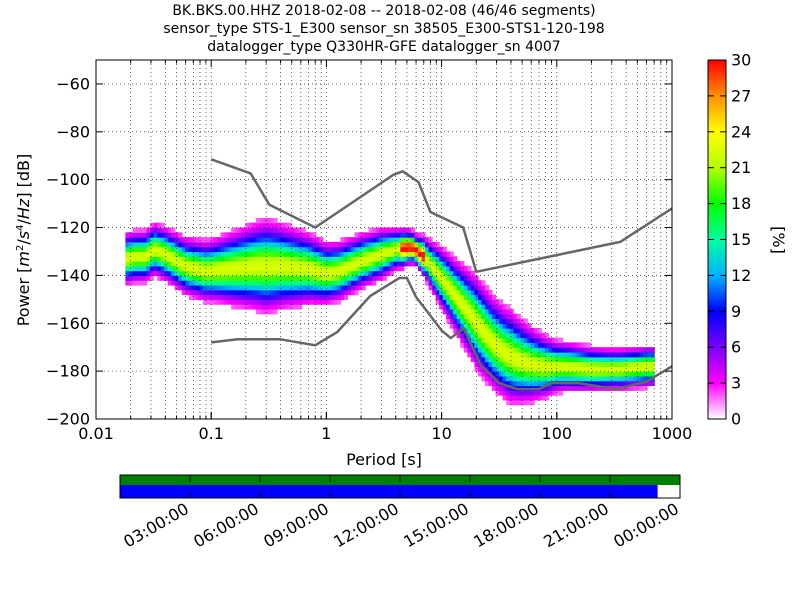 The image size is (800, 600). What do you see at coordinates (326, 433) in the screenshot?
I see `x-tick-label: 1` at bounding box center [326, 433].